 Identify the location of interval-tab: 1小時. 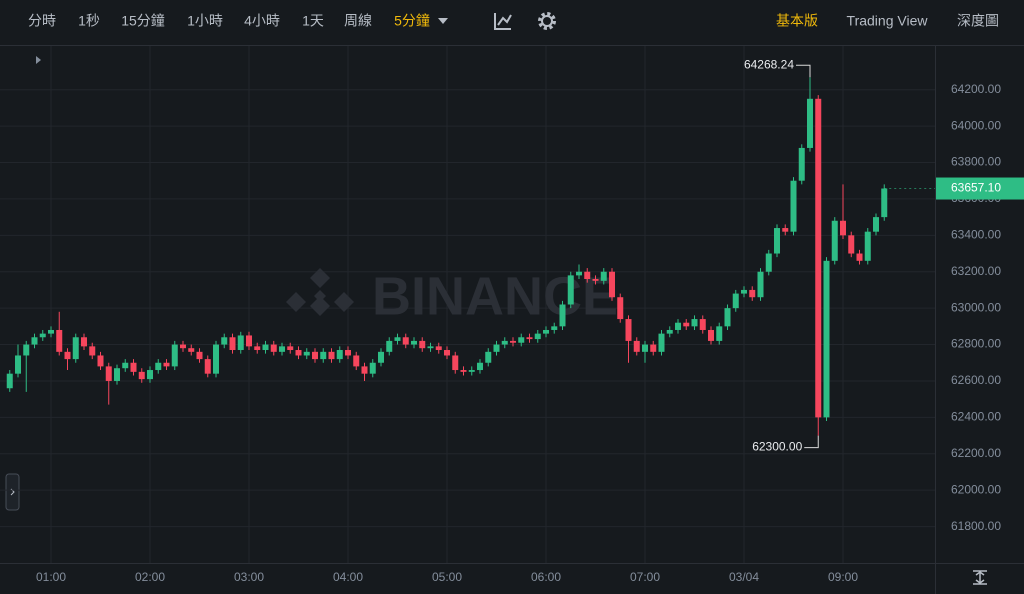
(205, 21).